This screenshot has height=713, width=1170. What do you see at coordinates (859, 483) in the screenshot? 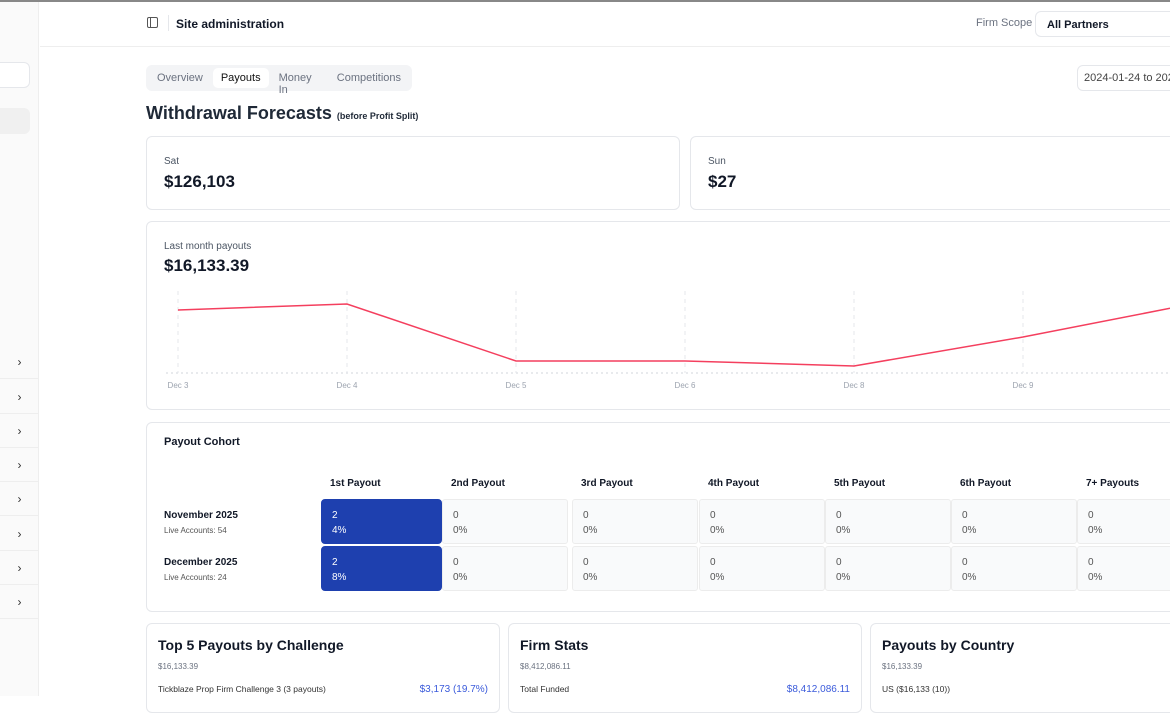
I see `cohort-column-header: 5th Payout` at bounding box center [859, 483].